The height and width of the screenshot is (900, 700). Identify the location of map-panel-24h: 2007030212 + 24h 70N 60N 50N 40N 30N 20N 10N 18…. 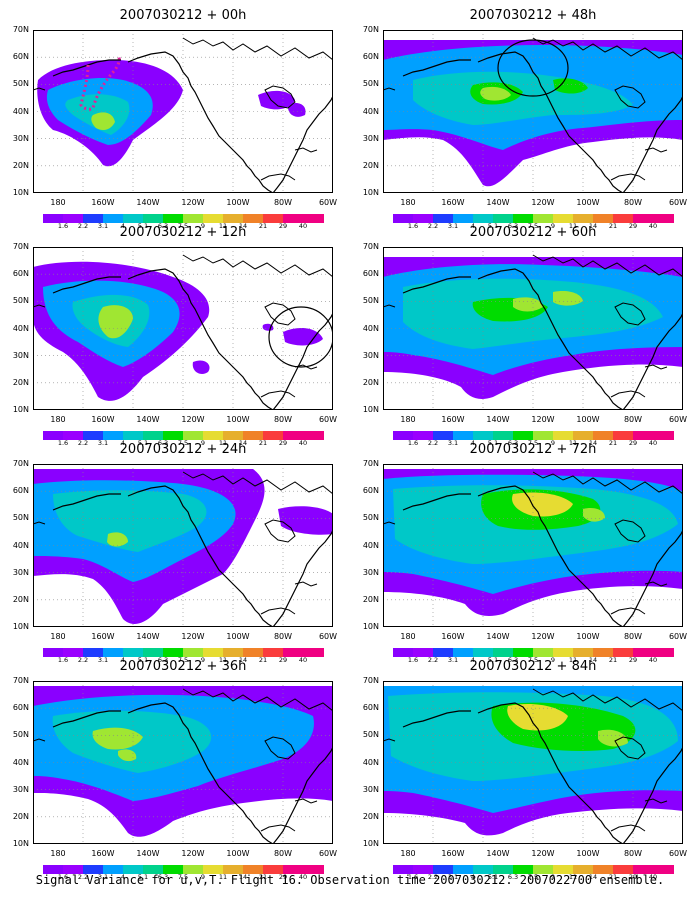
(175, 554).